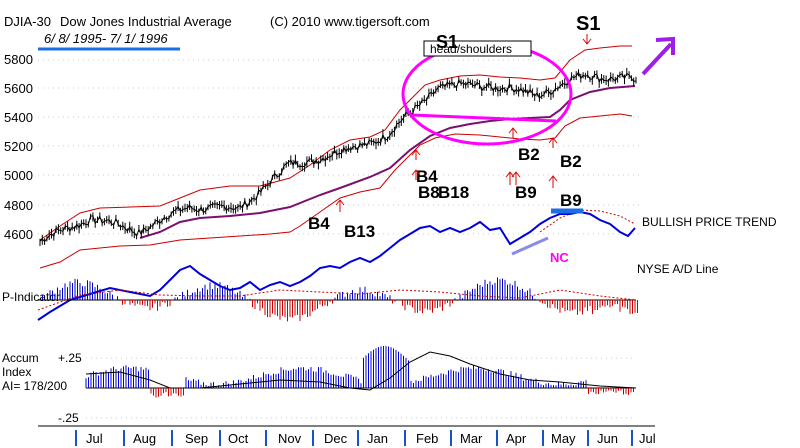  What do you see at coordinates (447, 42) in the screenshot?
I see `signal-s1-left: S1` at bounding box center [447, 42].